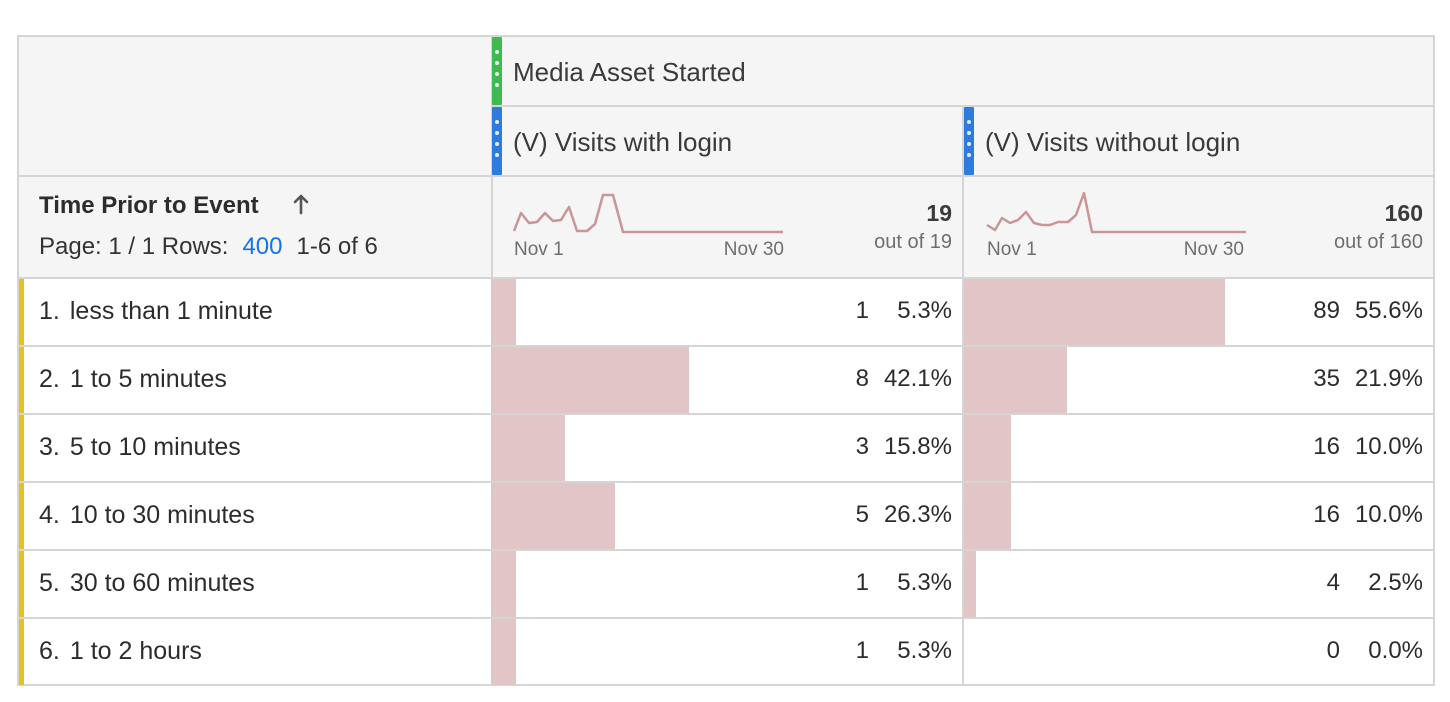 The width and height of the screenshot is (1450, 702). Describe the element at coordinates (1395, 650) in the screenshot. I see `cell-percent: 0.0%` at that location.